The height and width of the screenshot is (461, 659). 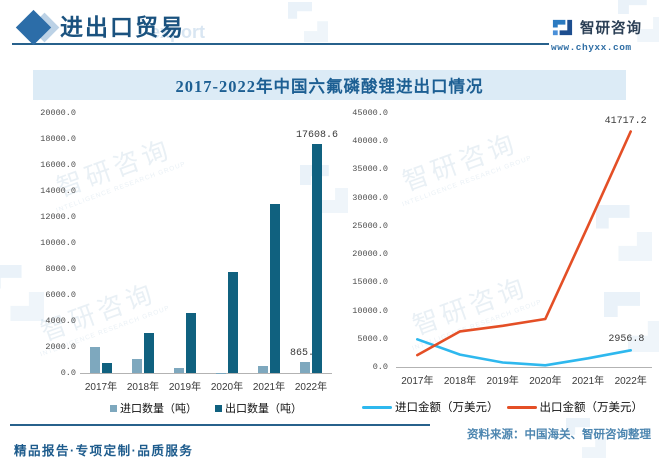 I want to click on y-tick-label: 8000.0, so click(x=60, y=269).